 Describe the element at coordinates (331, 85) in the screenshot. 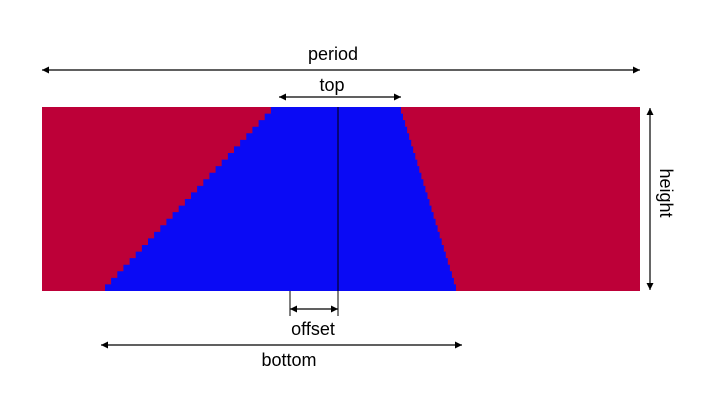

I see `top-label: top` at that location.